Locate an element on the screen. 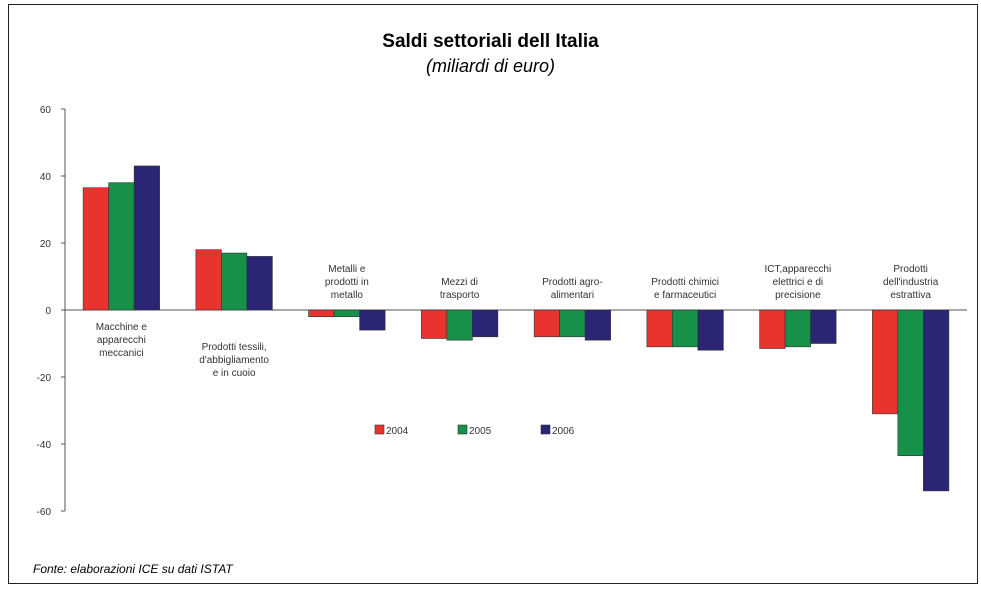 This screenshot has height=592, width=981. y-tick-label: 20 is located at coordinates (46, 244).